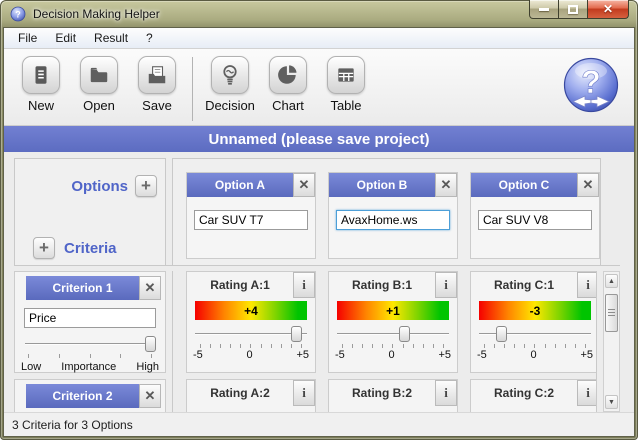  Describe the element at coordinates (157, 75) in the screenshot. I see `save-icon` at that location.